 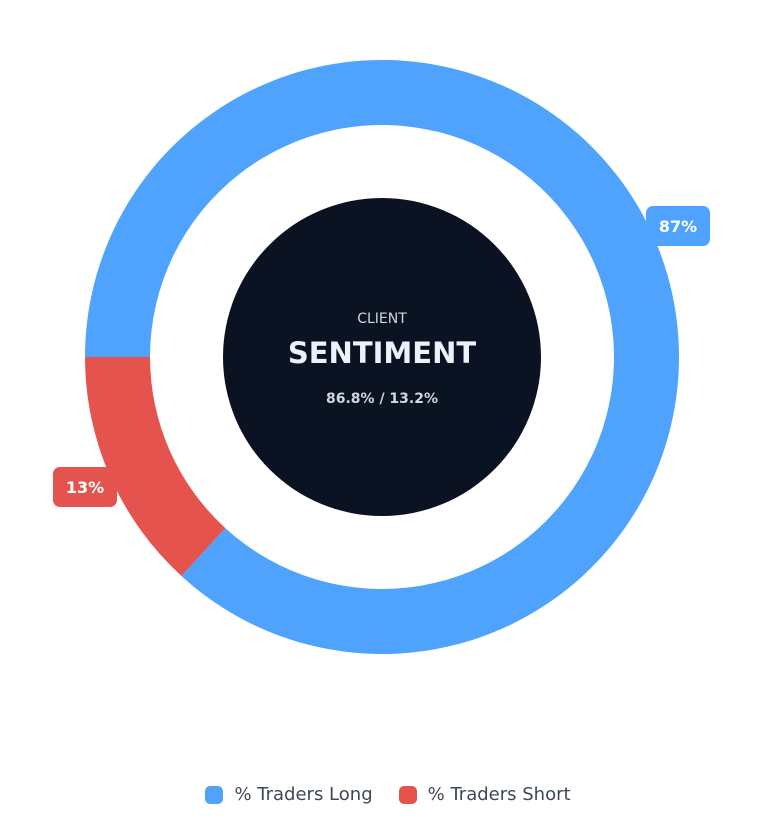 I want to click on data-label-text: 13%, so click(x=85, y=487).